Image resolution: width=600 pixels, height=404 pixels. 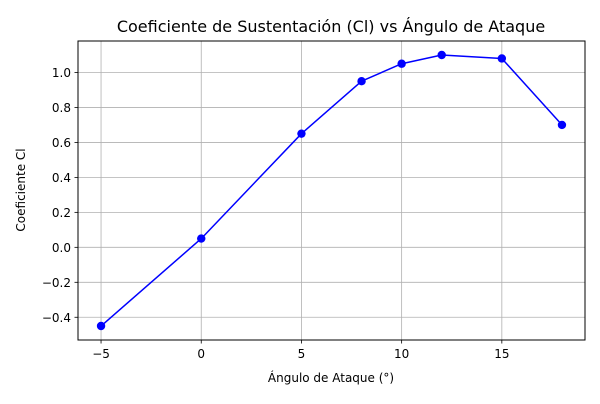 I want to click on y-axis-label: Coeficiente Cl, so click(x=21, y=189).